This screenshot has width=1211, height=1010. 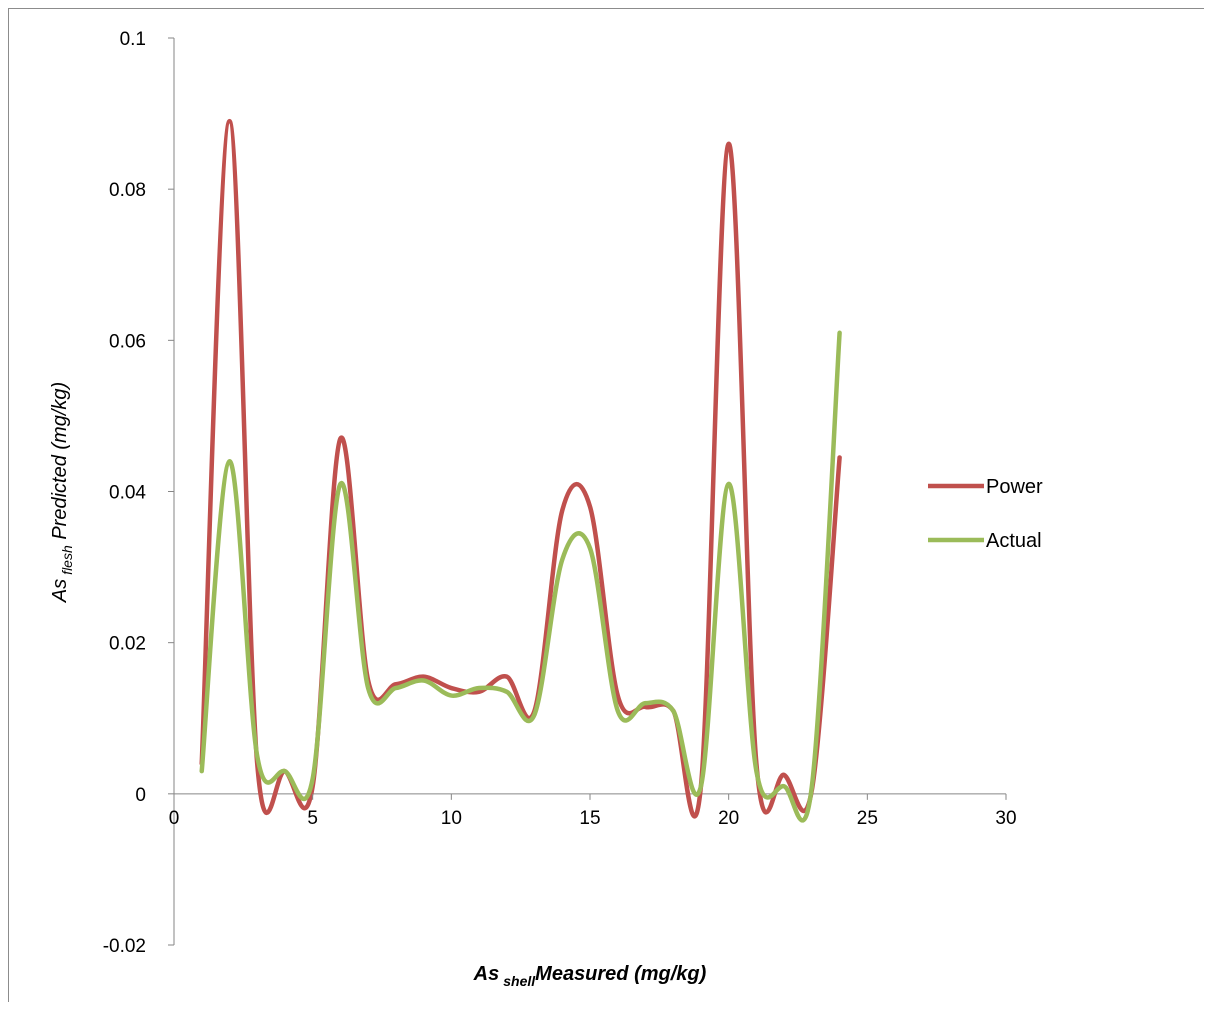 I want to click on x-tick-label: 5, so click(x=312, y=818).